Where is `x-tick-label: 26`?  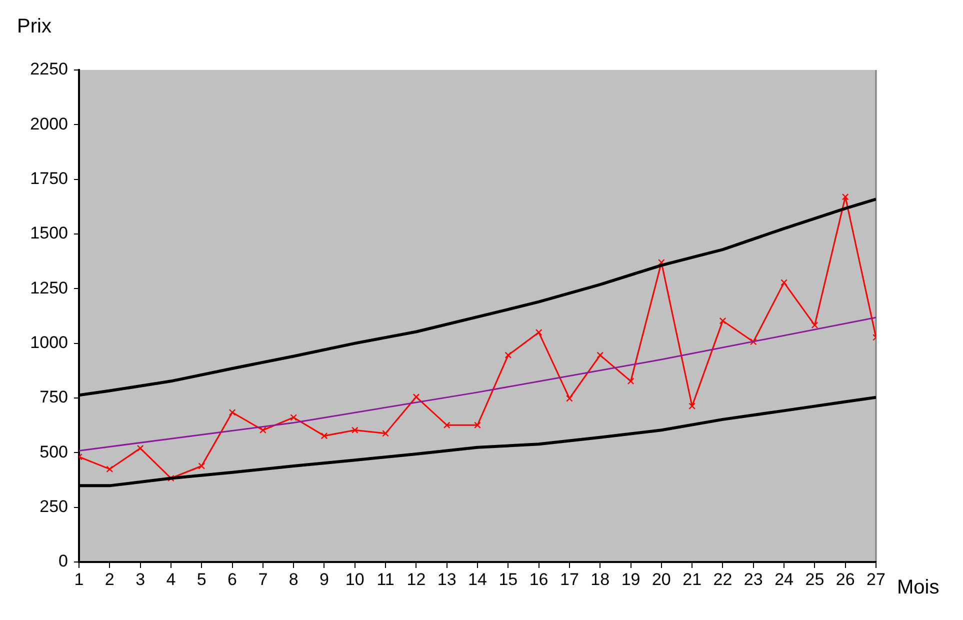 x-tick-label: 26 is located at coordinates (845, 579).